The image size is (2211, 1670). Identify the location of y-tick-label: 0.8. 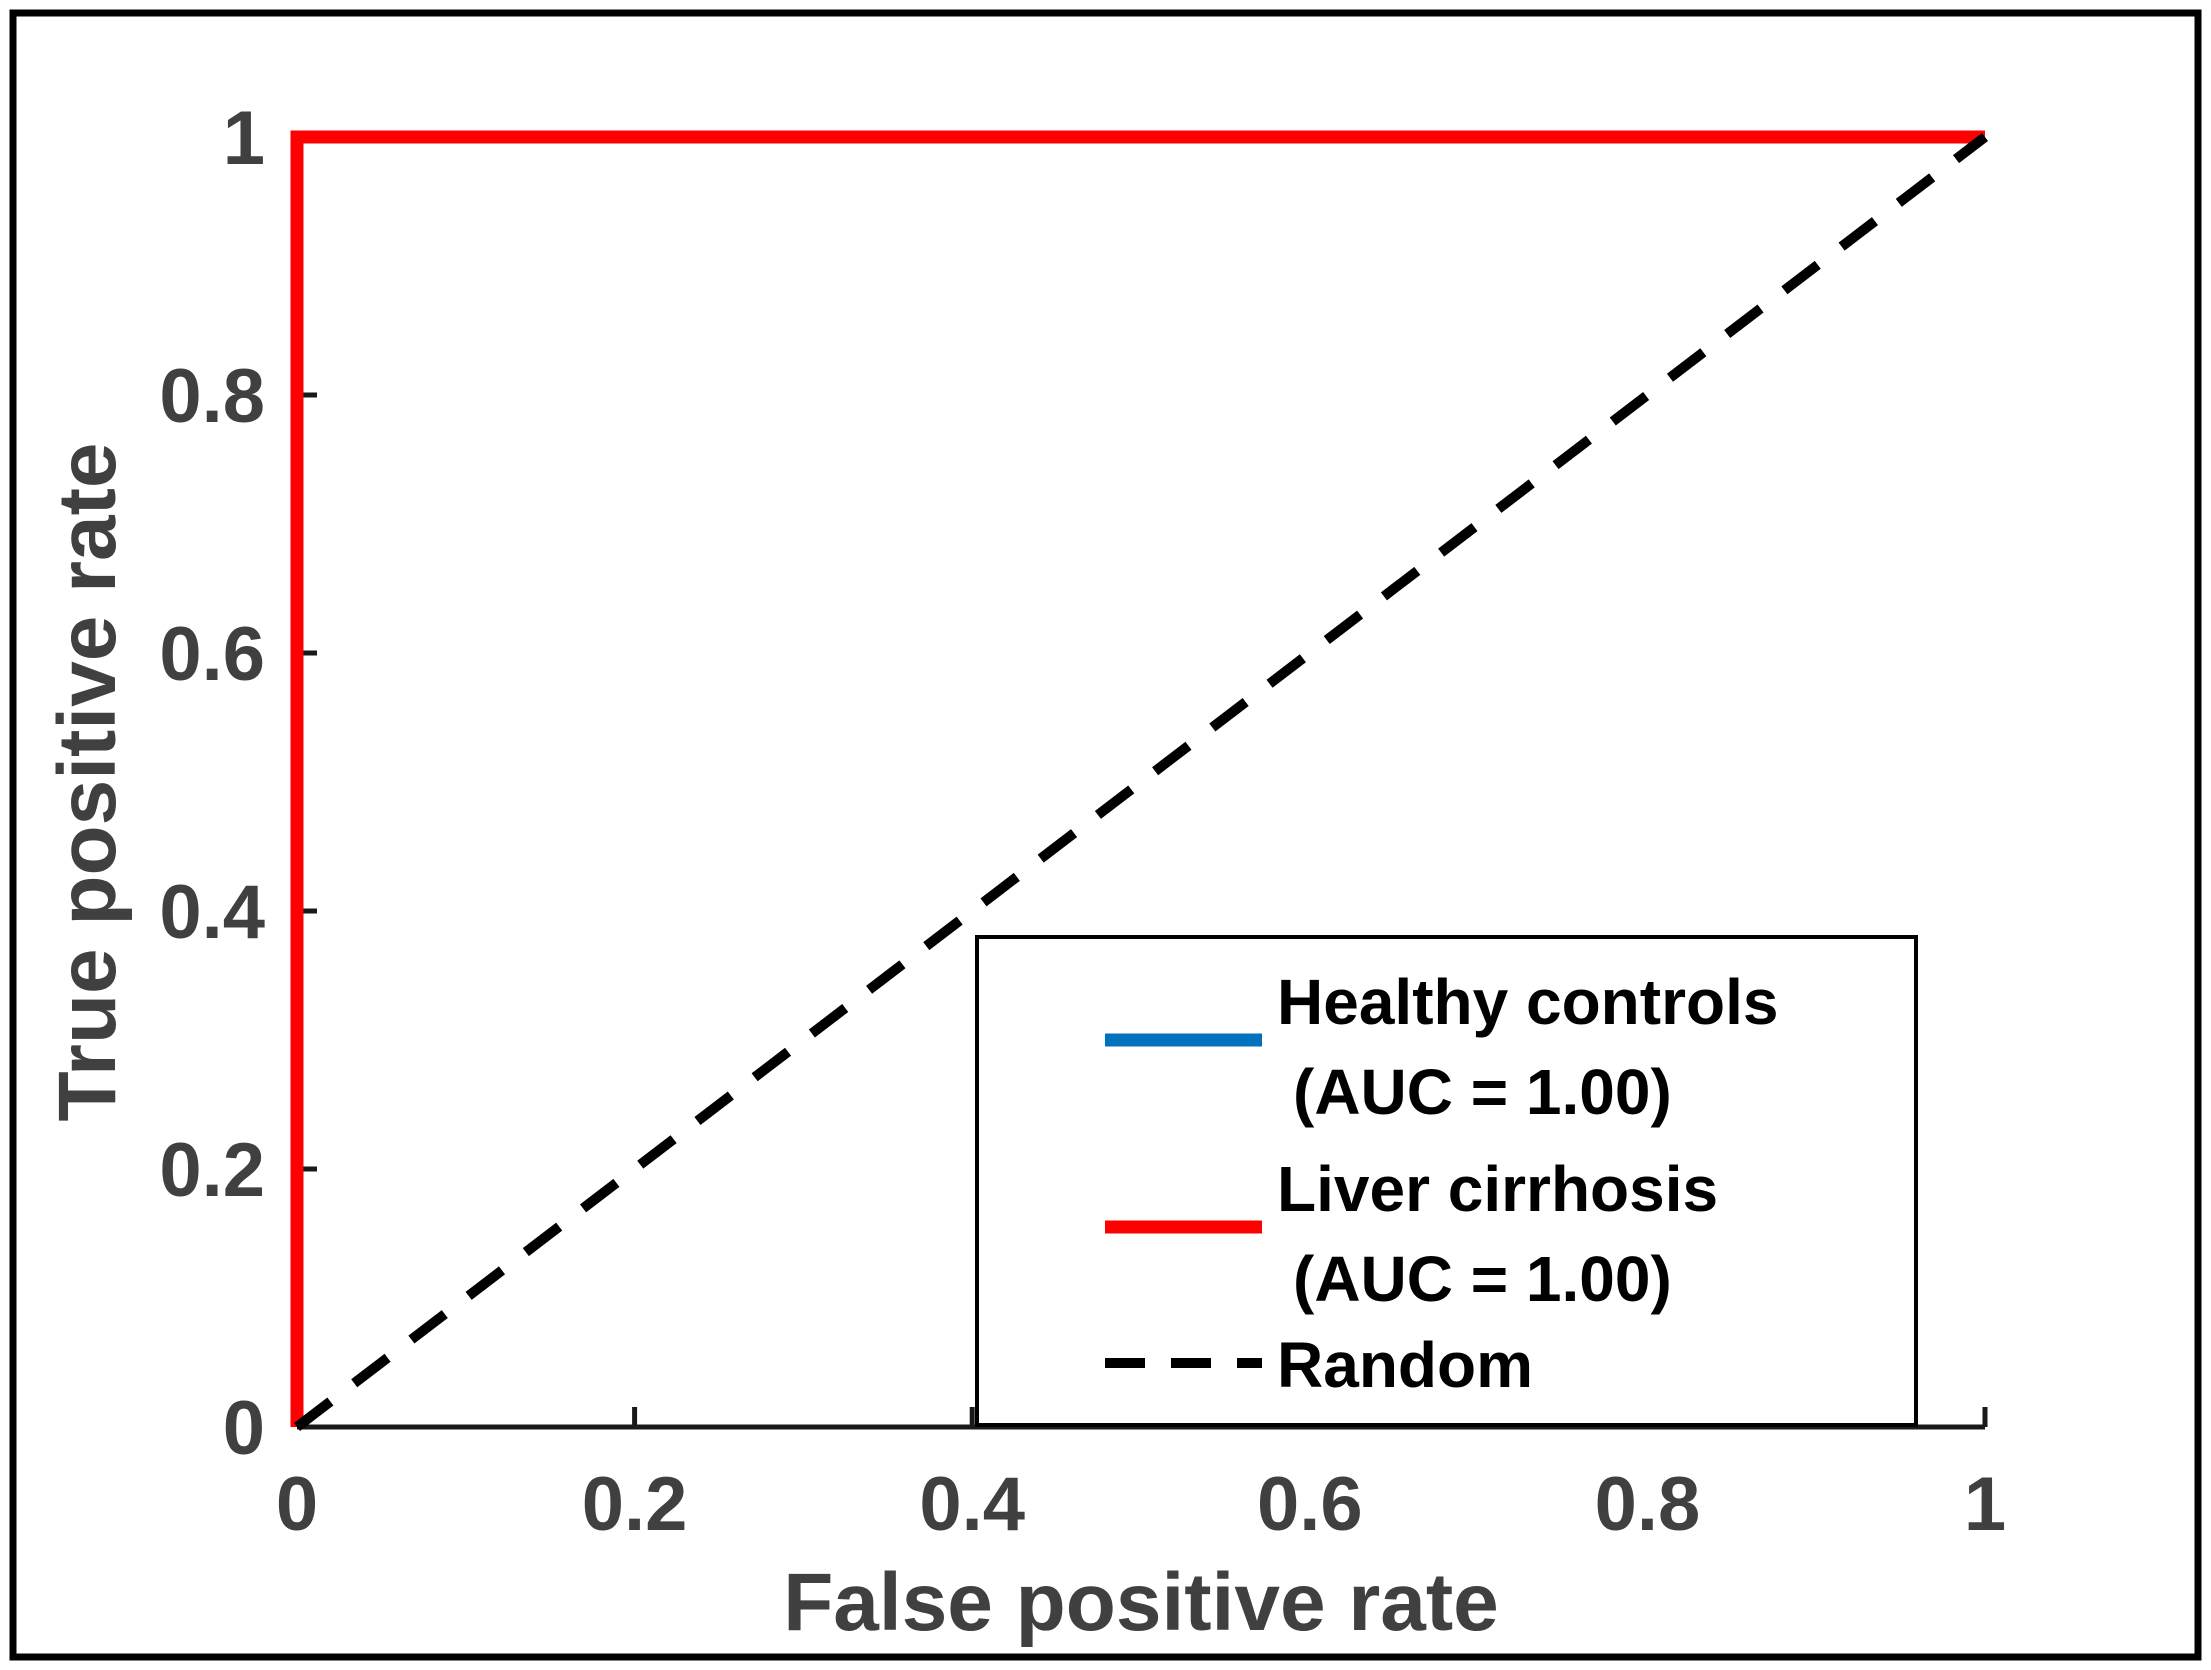
(212, 396).